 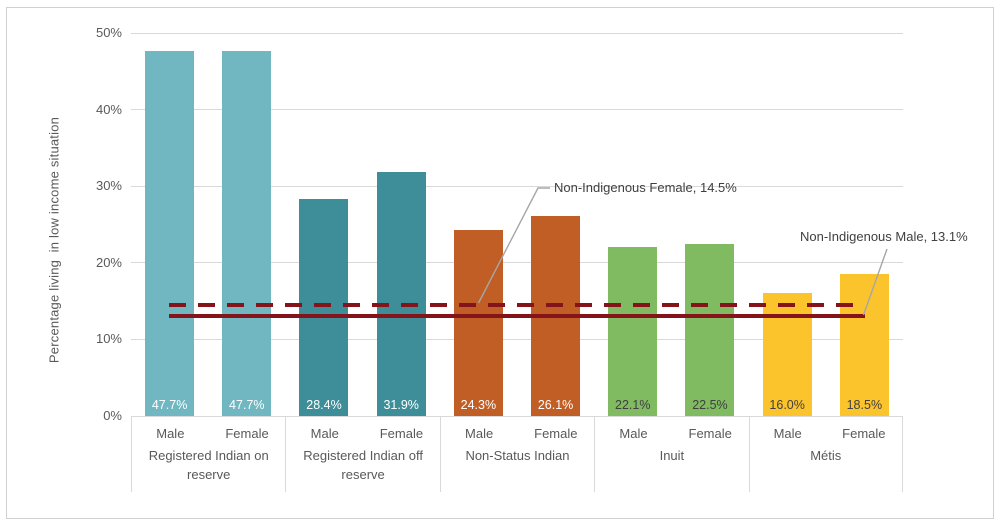 What do you see at coordinates (555, 224) in the screenshot?
I see `bar-slot: 26.1%` at bounding box center [555, 224].